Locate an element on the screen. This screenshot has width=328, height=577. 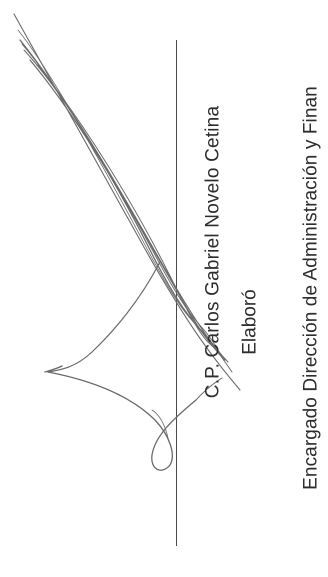
signature-line is located at coordinates (176, 293).